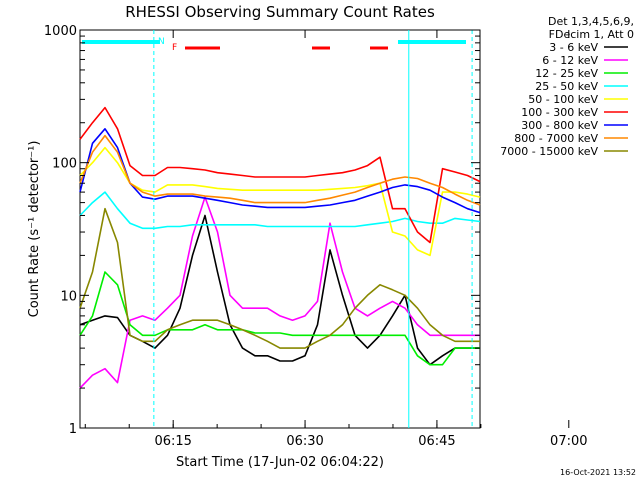 This screenshot has height=480, width=640. I want to click on y-tick-label: 10, so click(68, 296).